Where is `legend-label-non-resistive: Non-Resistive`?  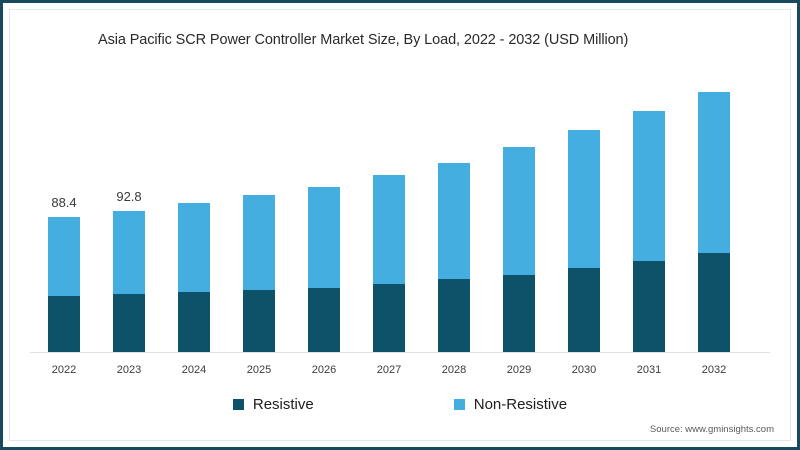 legend-label-non-resistive: Non-Resistive is located at coordinates (520, 404).